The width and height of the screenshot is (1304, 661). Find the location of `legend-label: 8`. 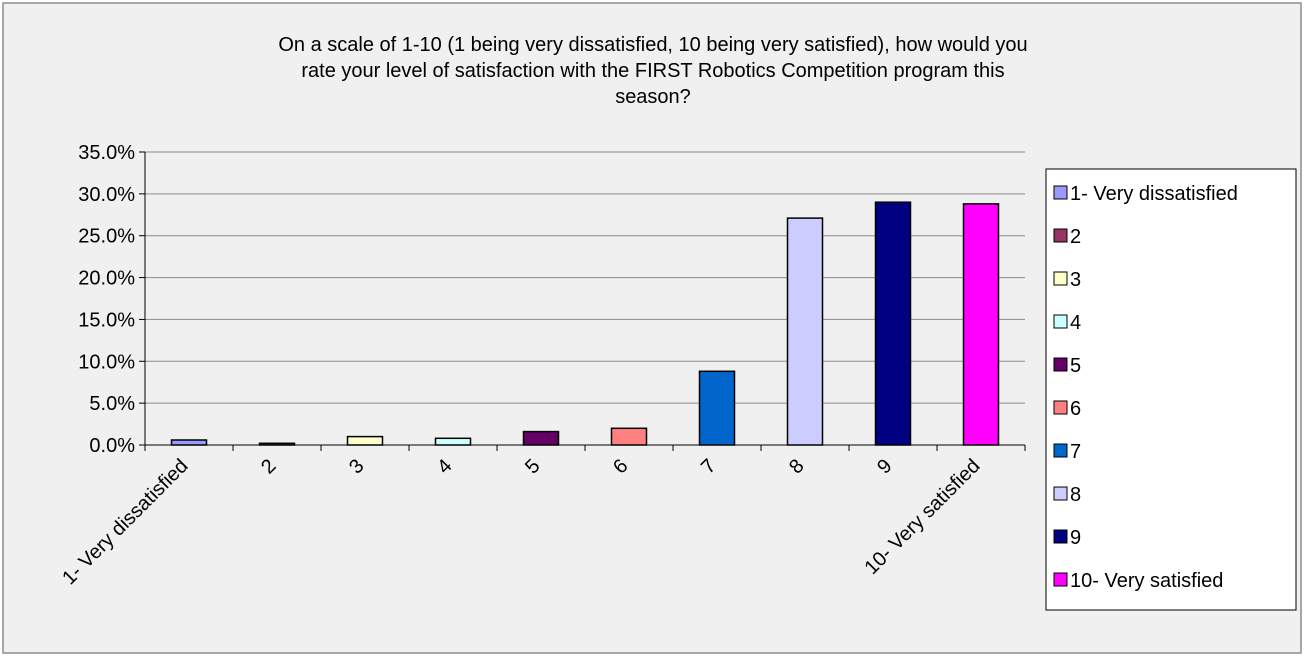

legend-label: 8 is located at coordinates (1075, 495).